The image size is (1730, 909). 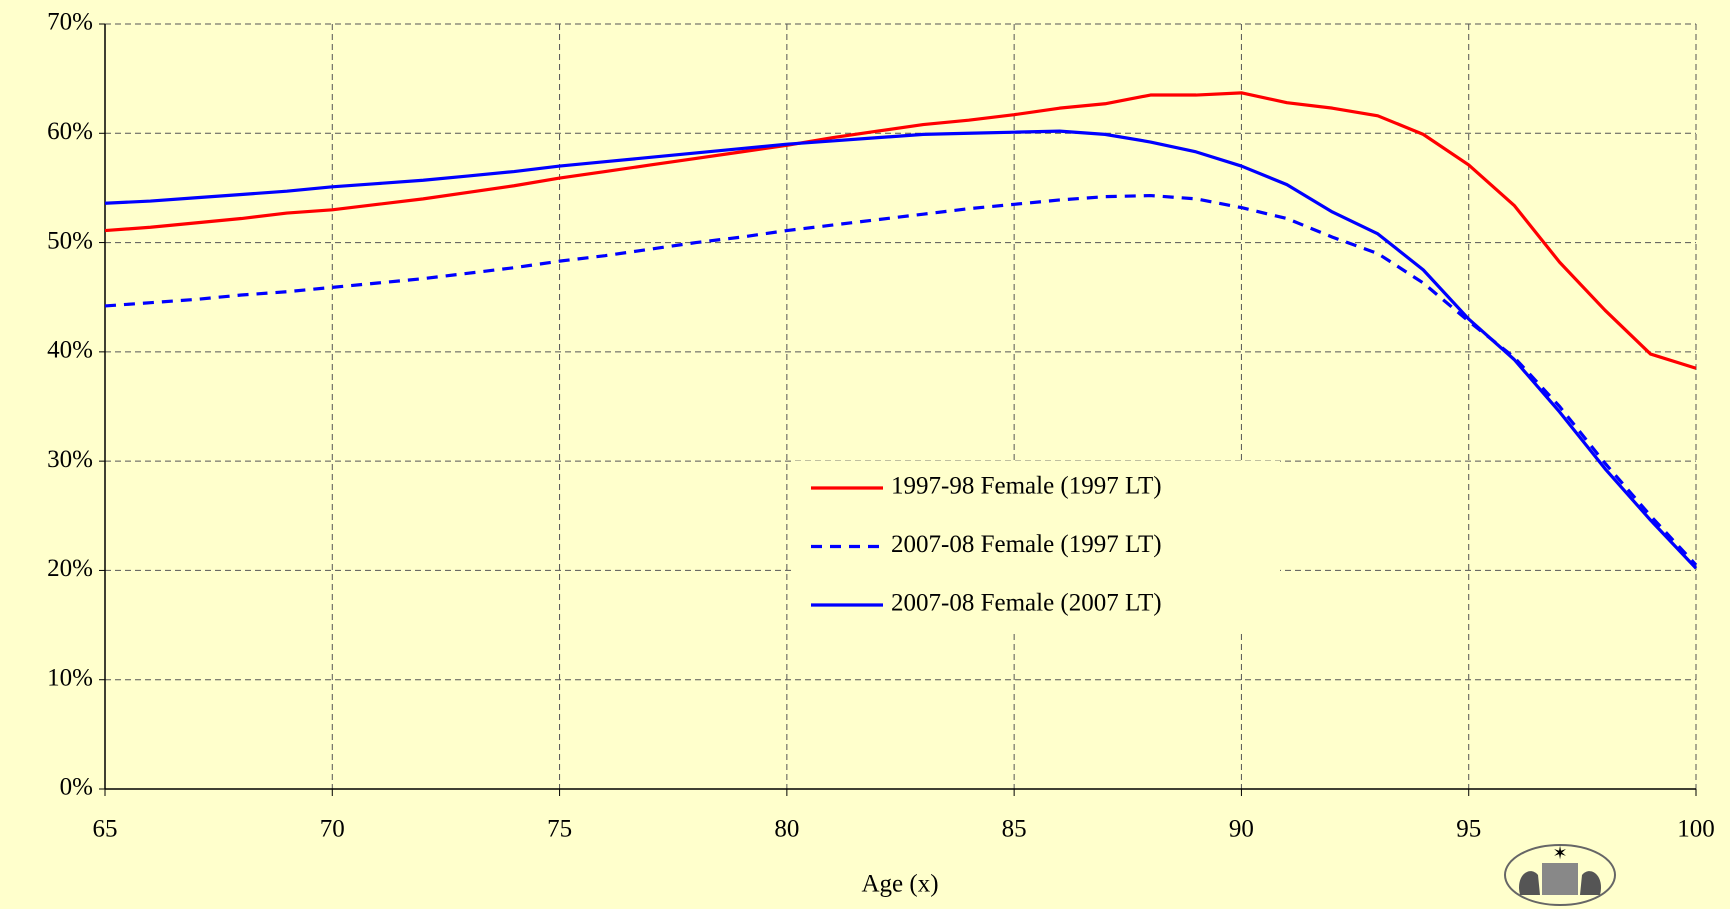 What do you see at coordinates (1696, 829) in the screenshot?
I see `x-tick-label: 100` at bounding box center [1696, 829].